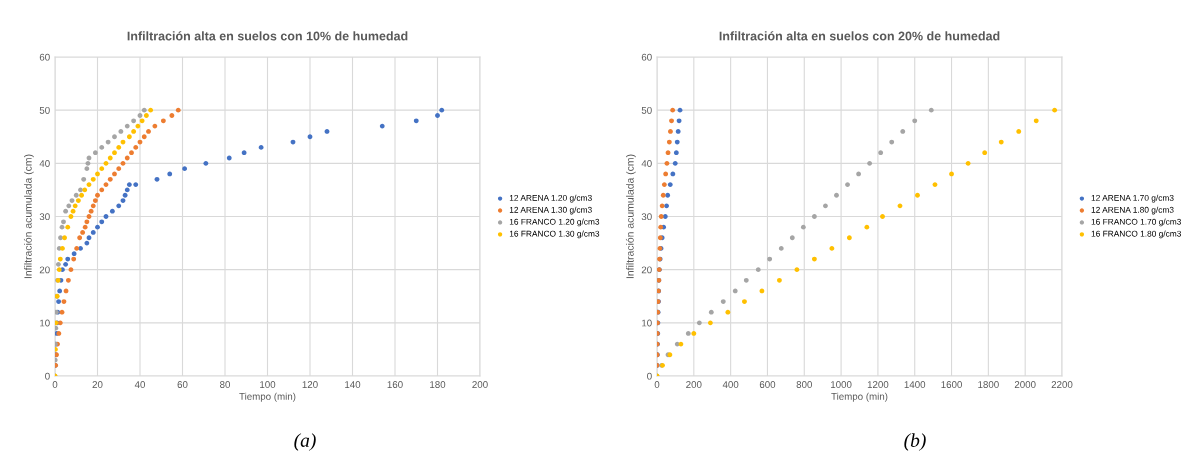 The image size is (1200, 461). I want to click on x-tick-label: 2200, so click(1062, 384).